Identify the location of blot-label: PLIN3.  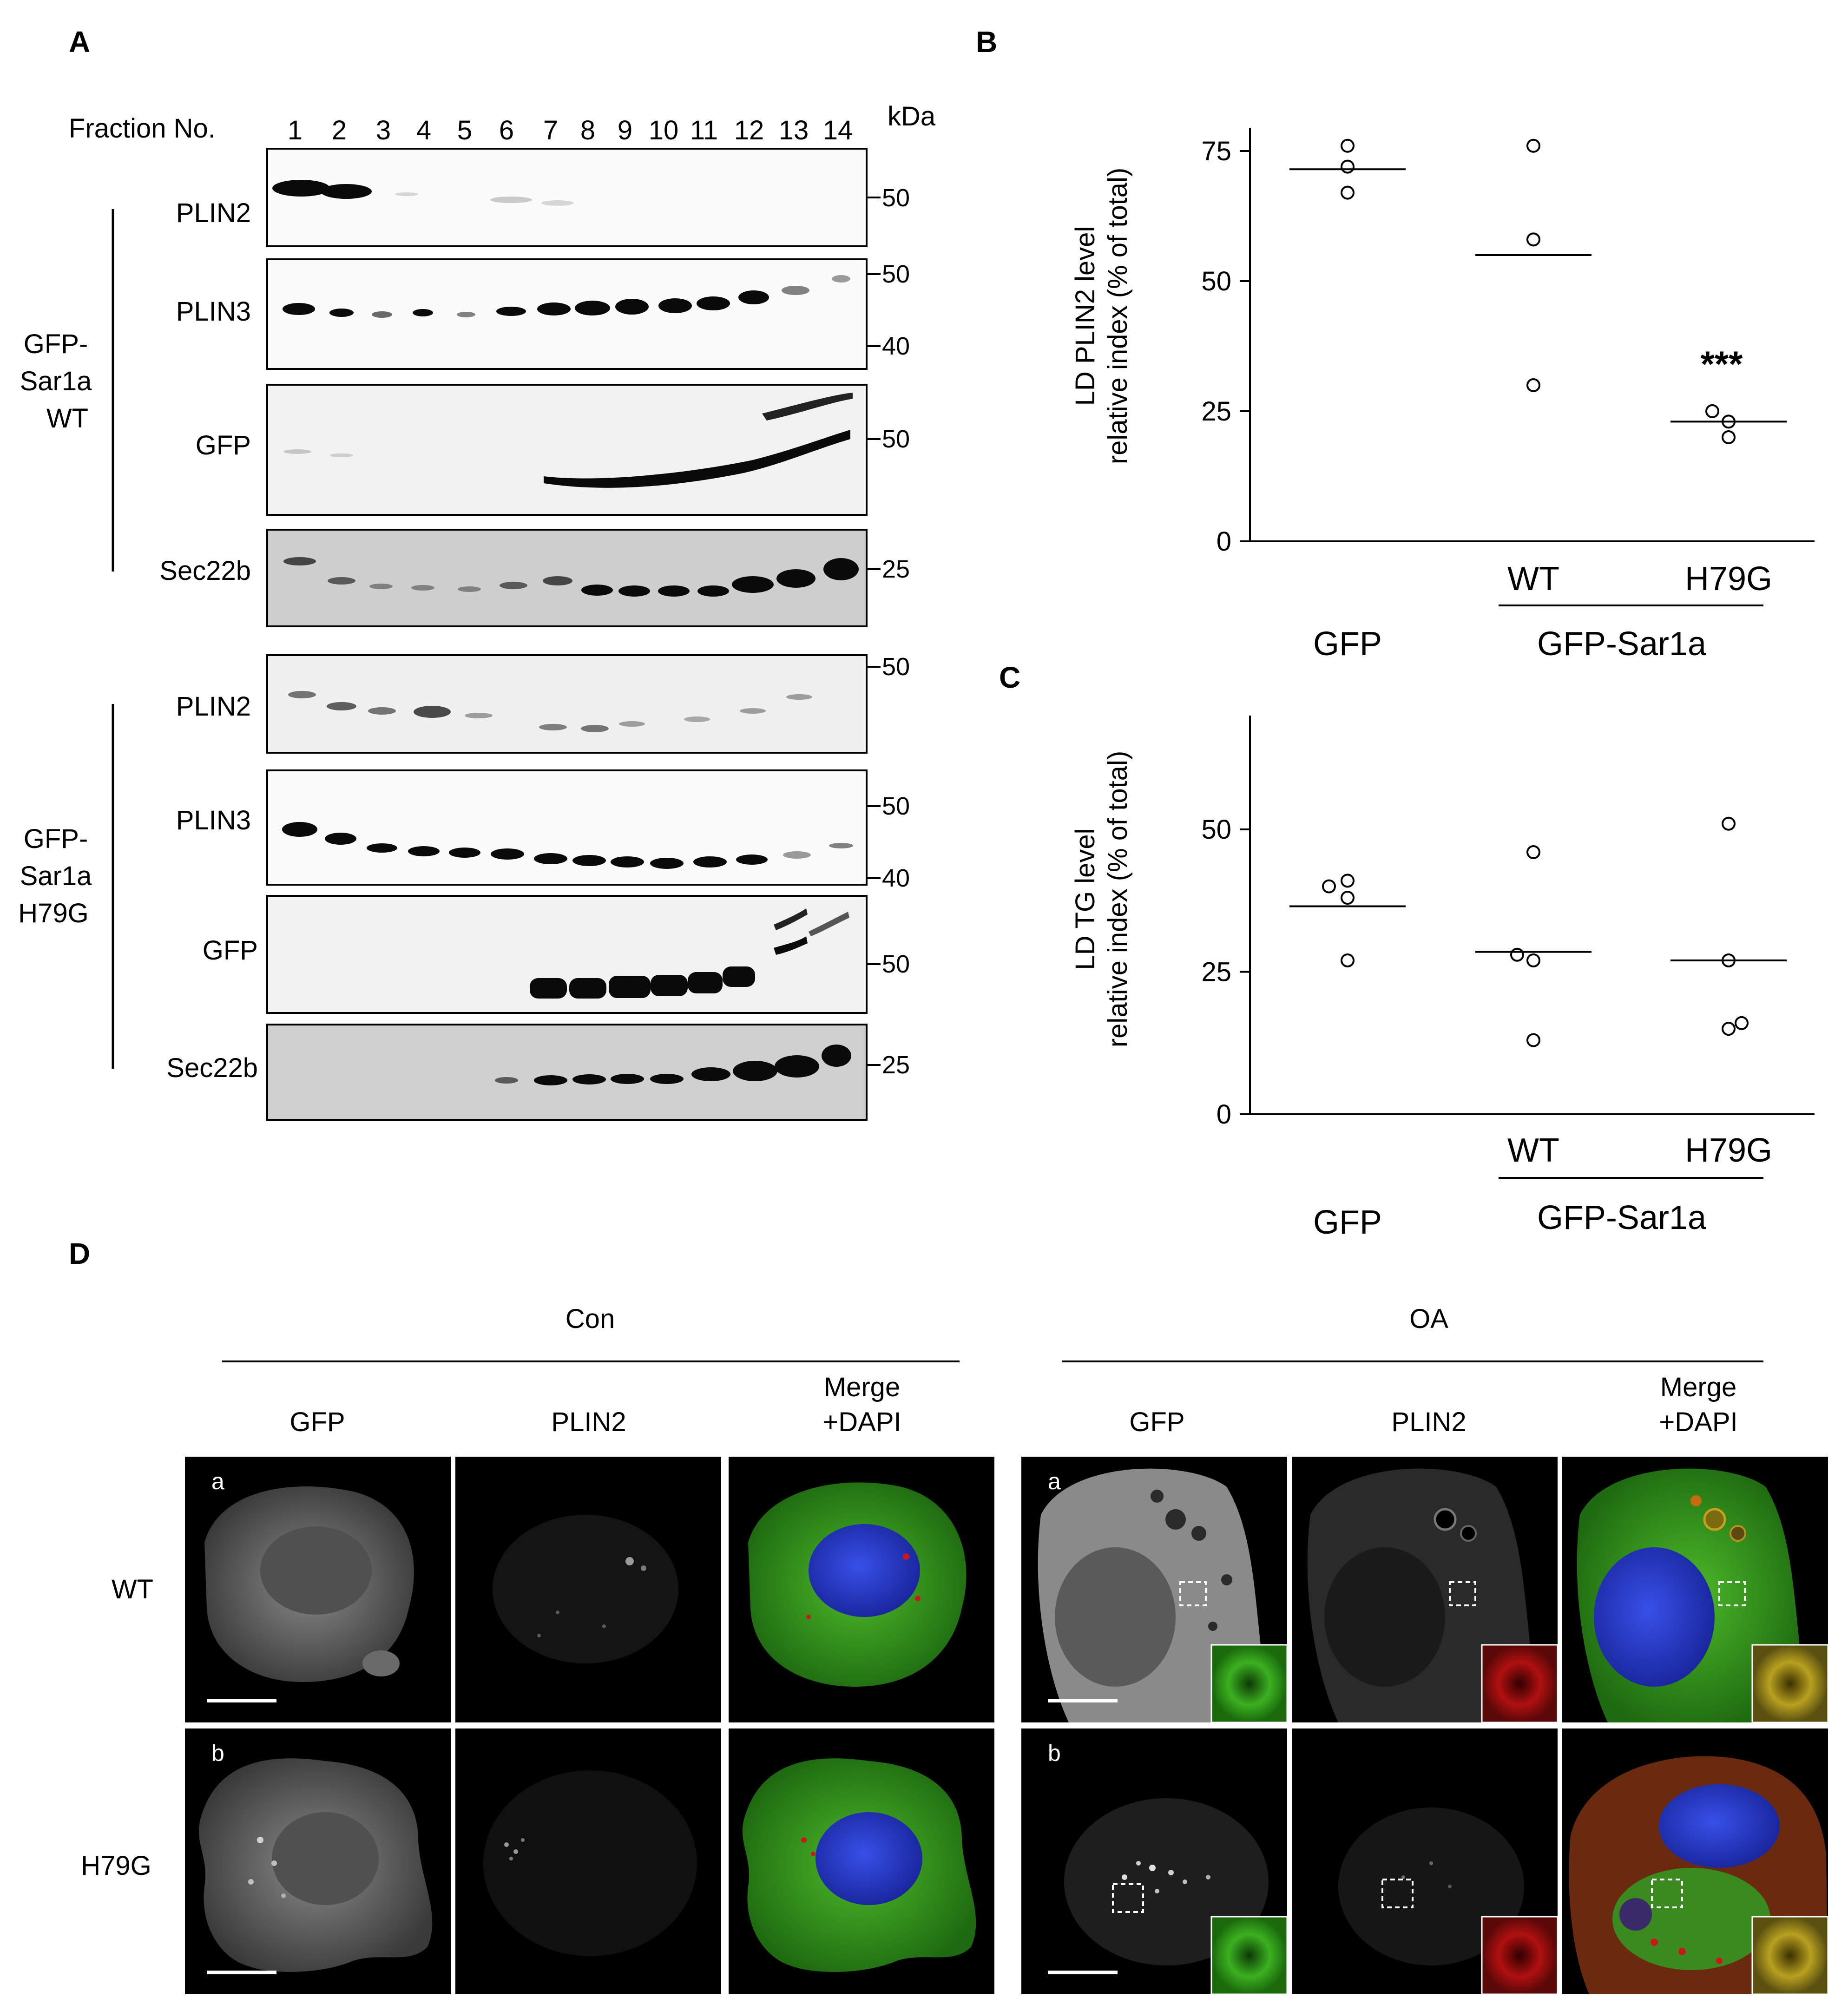
(213, 311).